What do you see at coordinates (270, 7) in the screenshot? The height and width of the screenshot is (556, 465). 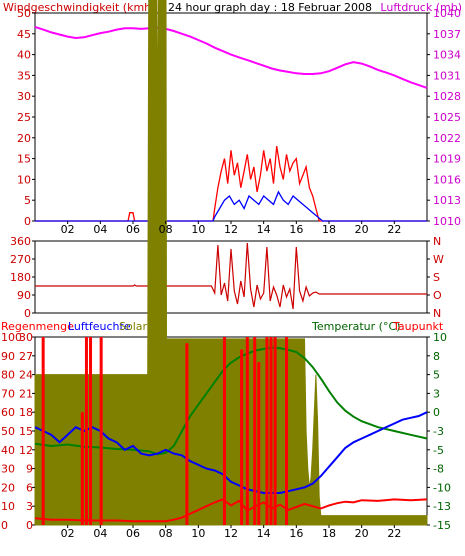 I see `chart-title: 24 hour graph day : 18 Februar 2008` at bounding box center [270, 7].